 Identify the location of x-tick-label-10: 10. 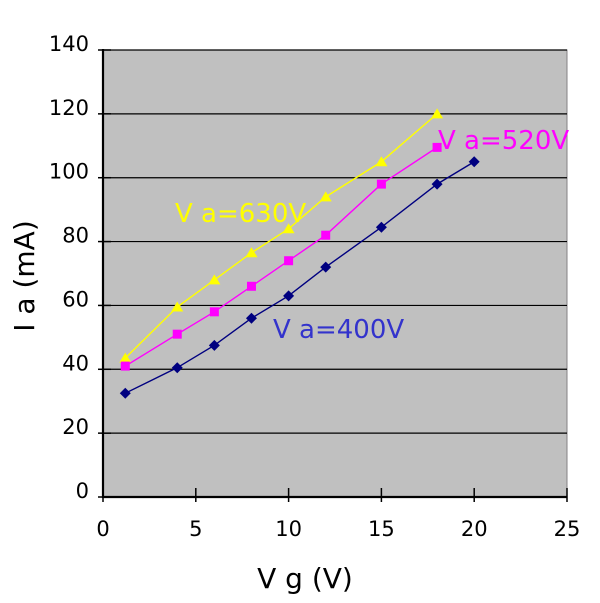
(288, 529).